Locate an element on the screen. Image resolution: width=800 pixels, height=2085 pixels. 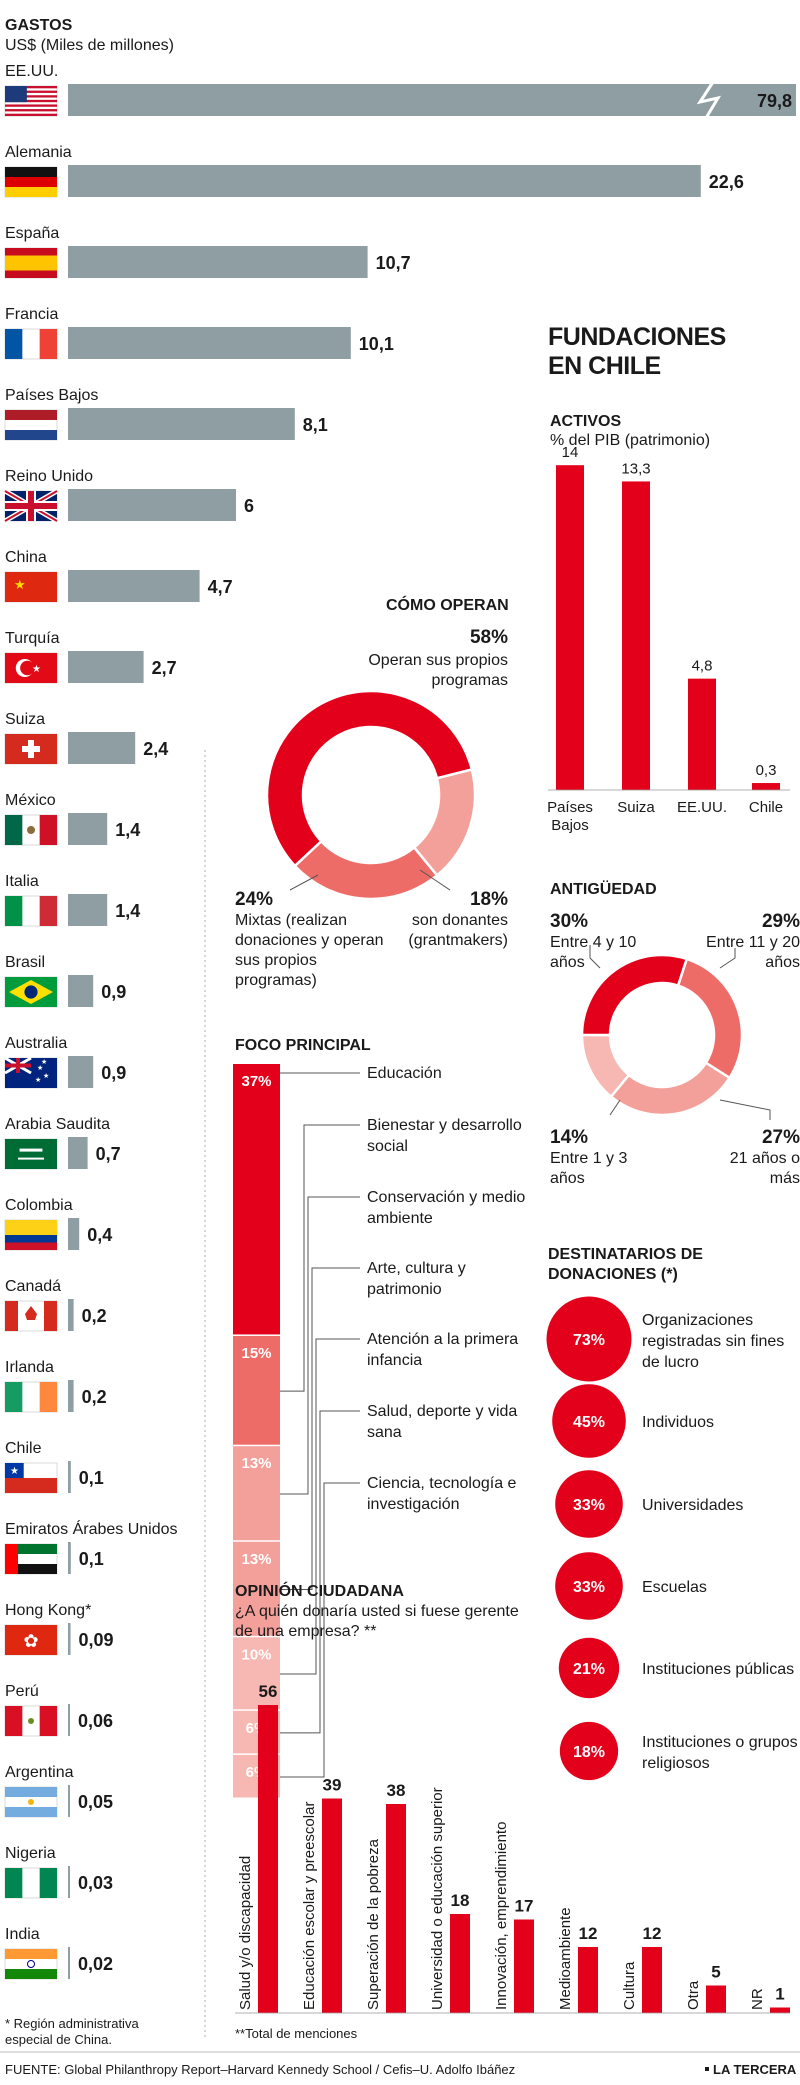
flag-india is located at coordinates (31, 1964).